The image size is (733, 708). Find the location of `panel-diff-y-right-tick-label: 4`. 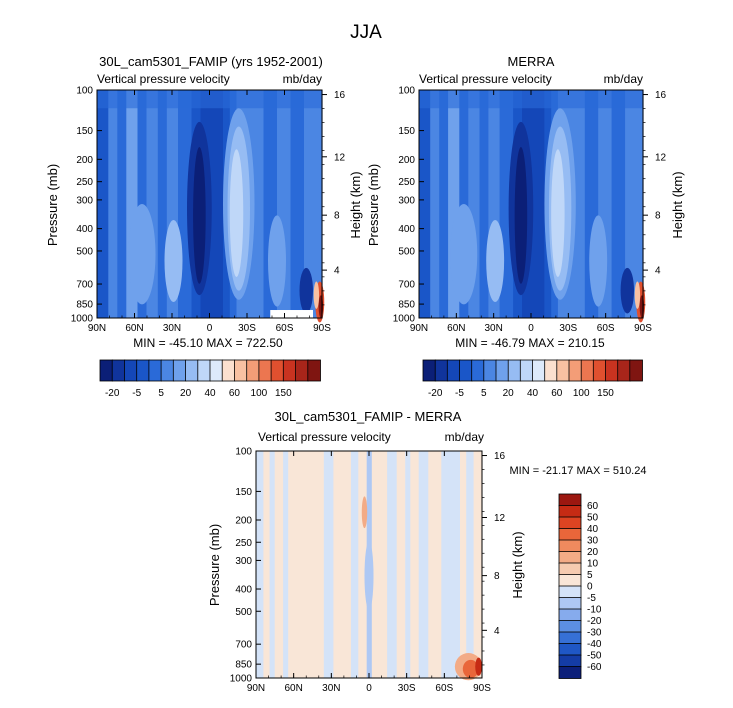

panel-diff-y-right-tick-label: 4 is located at coordinates (497, 631).